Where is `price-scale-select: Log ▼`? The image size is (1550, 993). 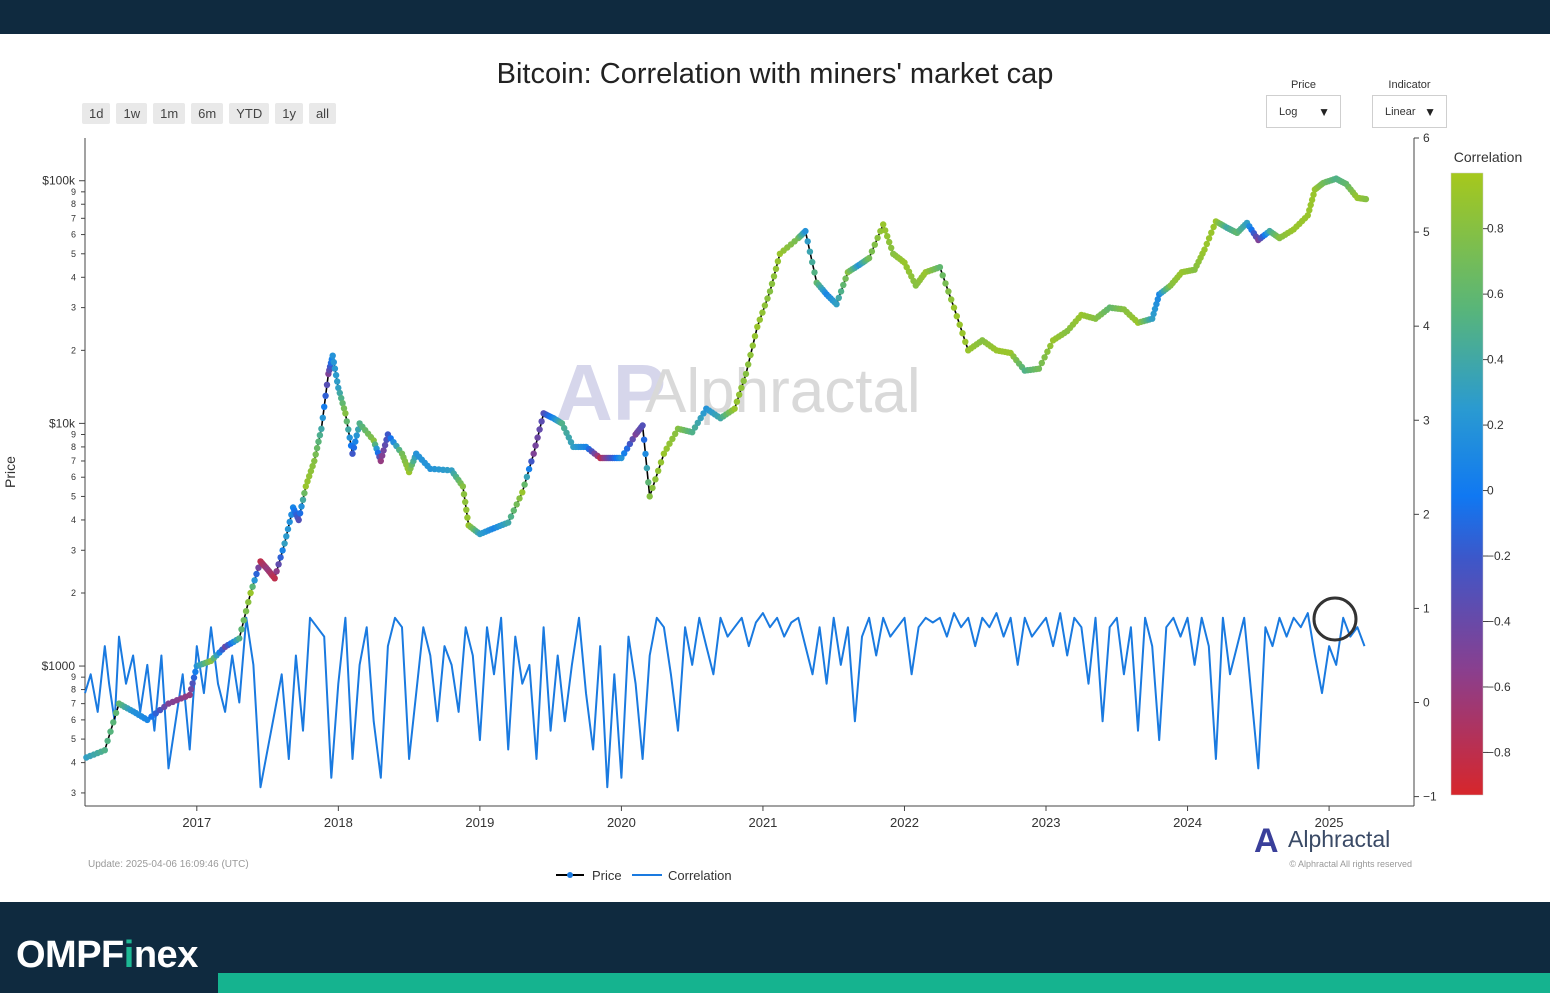 price-scale-select: Log ▼ is located at coordinates (1303, 111).